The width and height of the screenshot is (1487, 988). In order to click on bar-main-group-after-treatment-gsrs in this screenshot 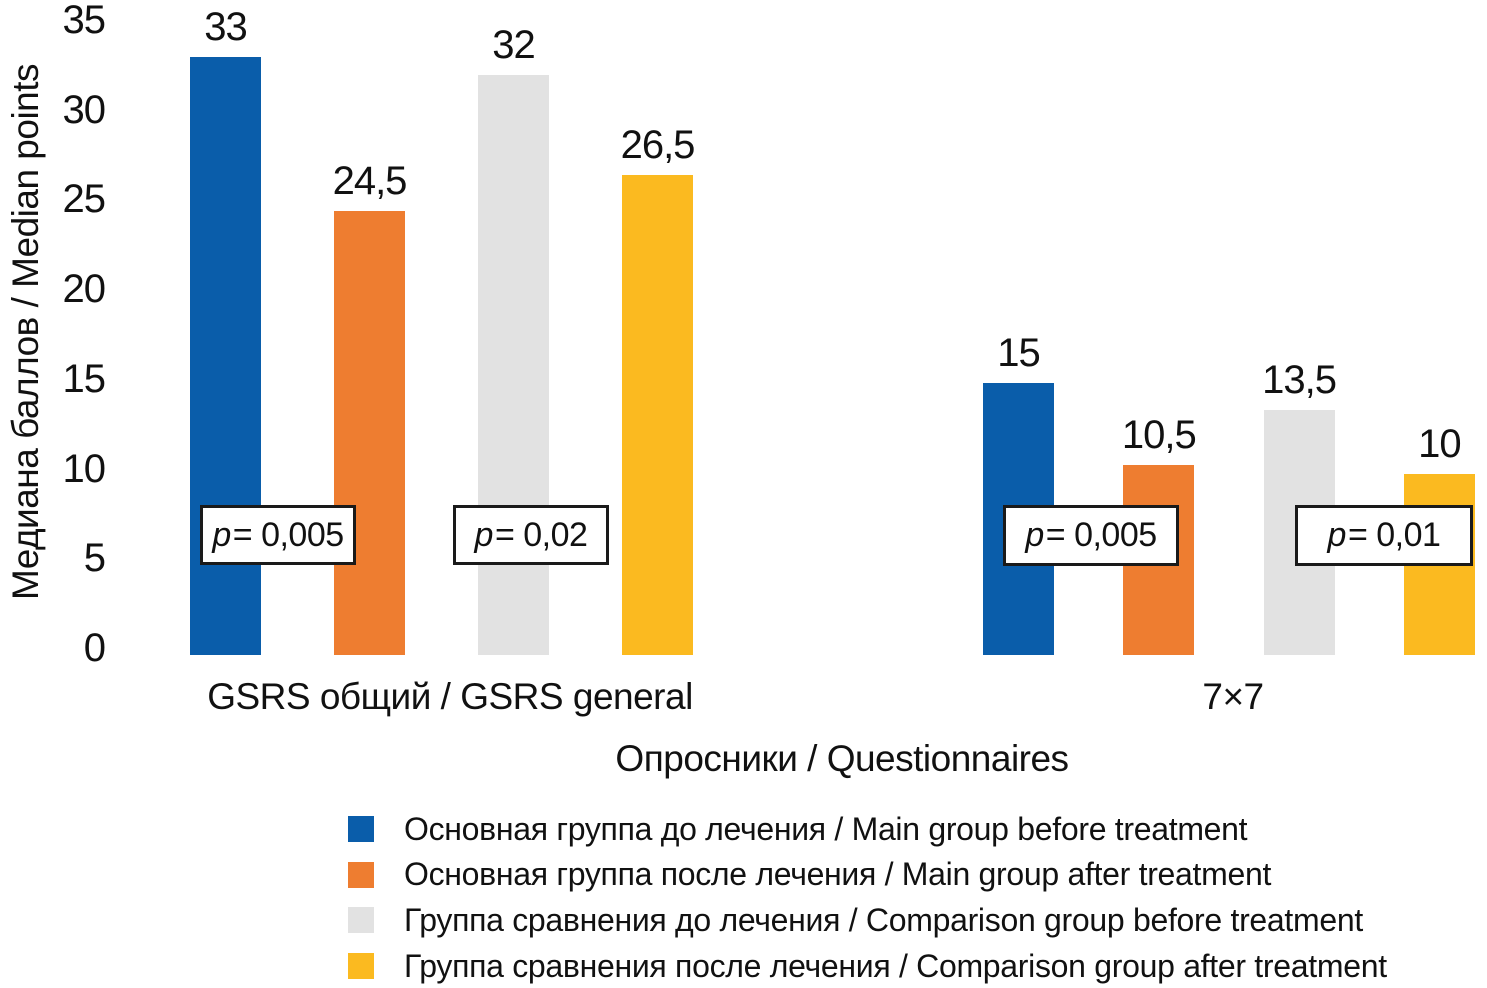, I will do `click(369, 433)`.